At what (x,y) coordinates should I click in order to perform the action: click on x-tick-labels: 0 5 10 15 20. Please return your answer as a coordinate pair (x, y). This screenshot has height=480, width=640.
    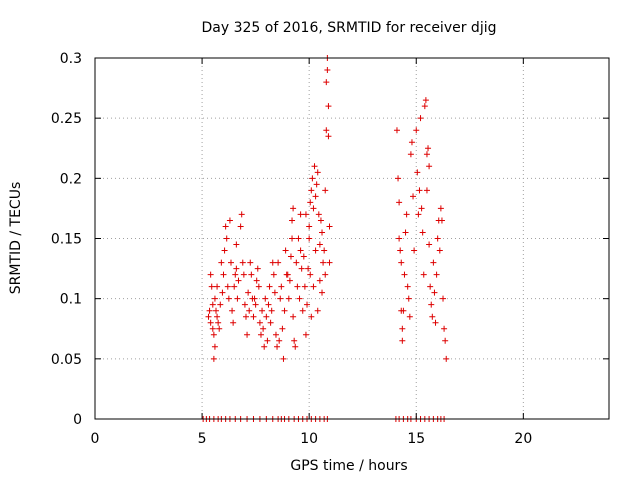
    Looking at the image, I should click on (312, 439).